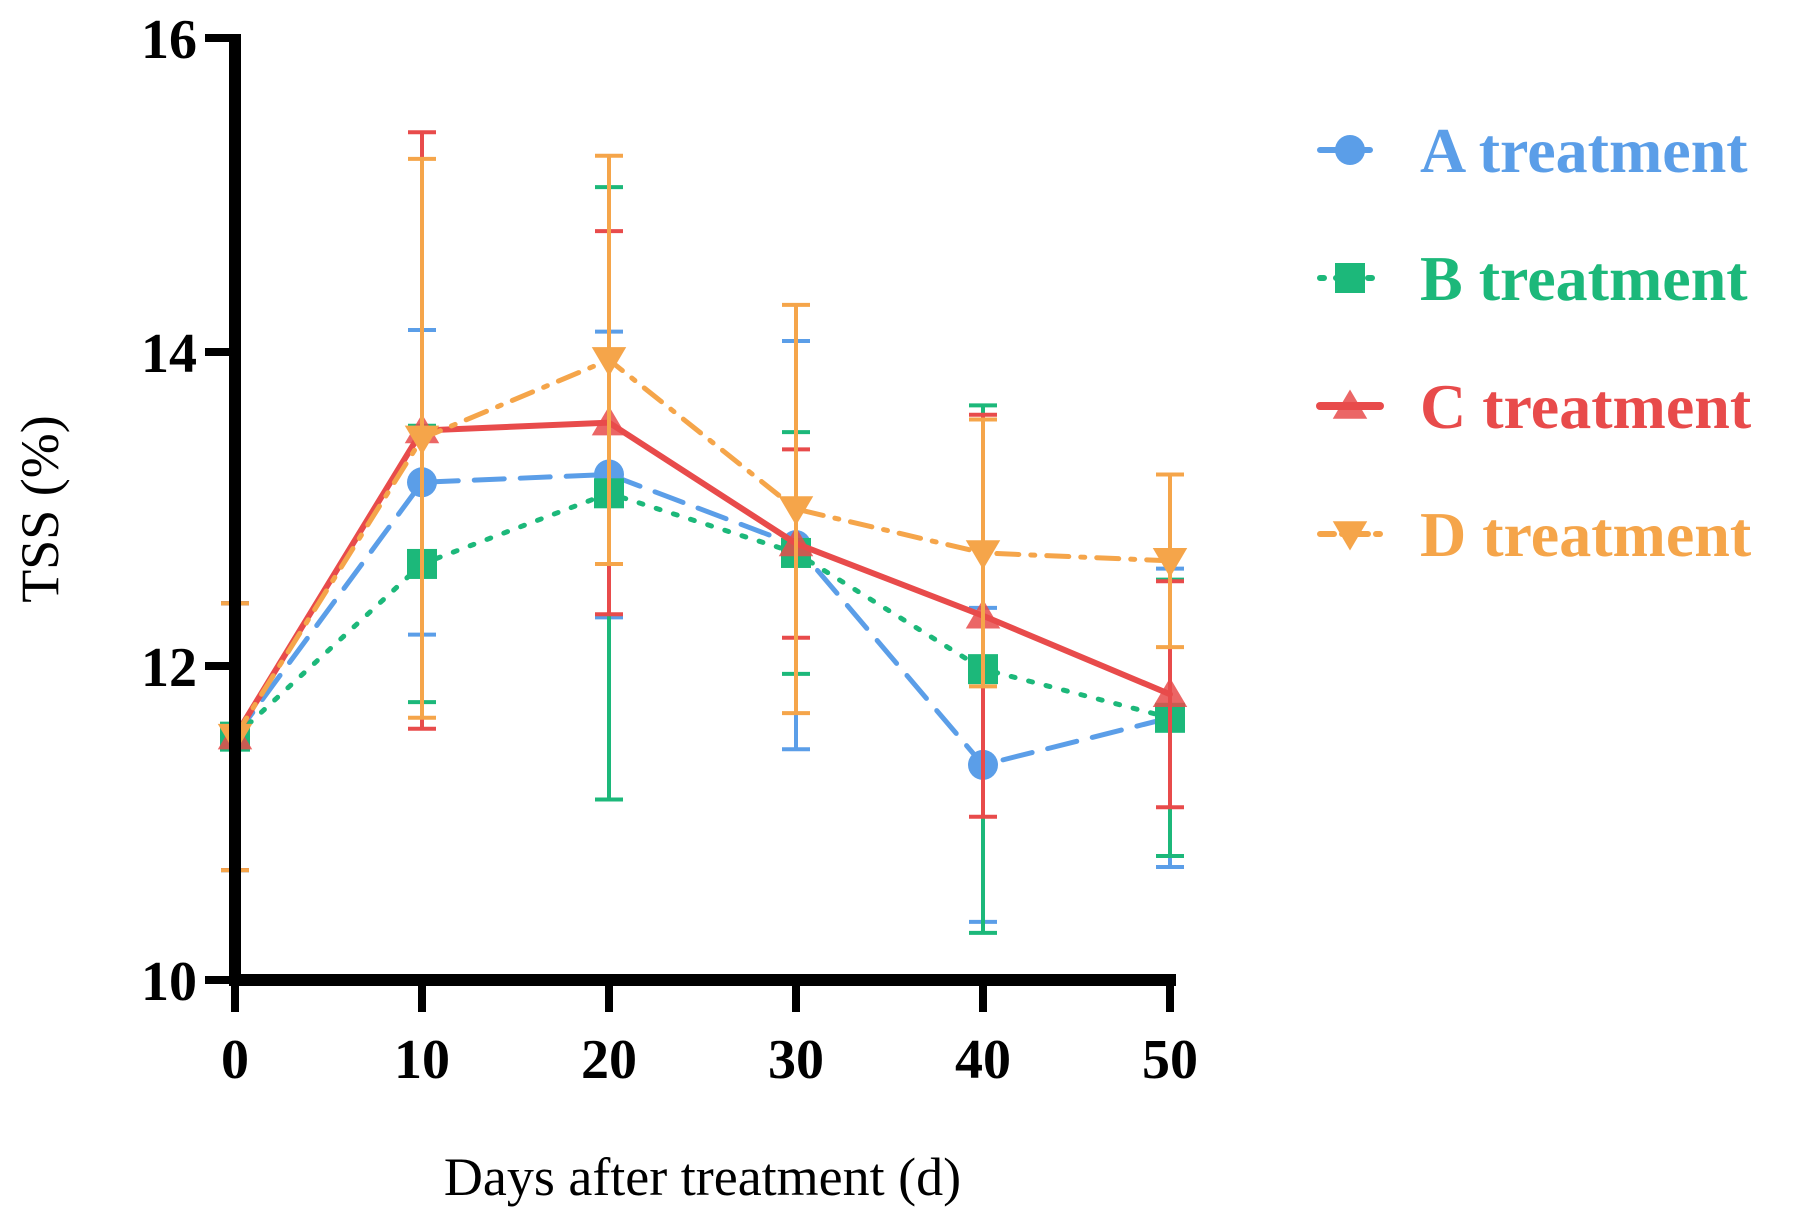 Image resolution: width=1809 pixels, height=1219 pixels. I want to click on x-tick-label: 30, so click(796, 1060).